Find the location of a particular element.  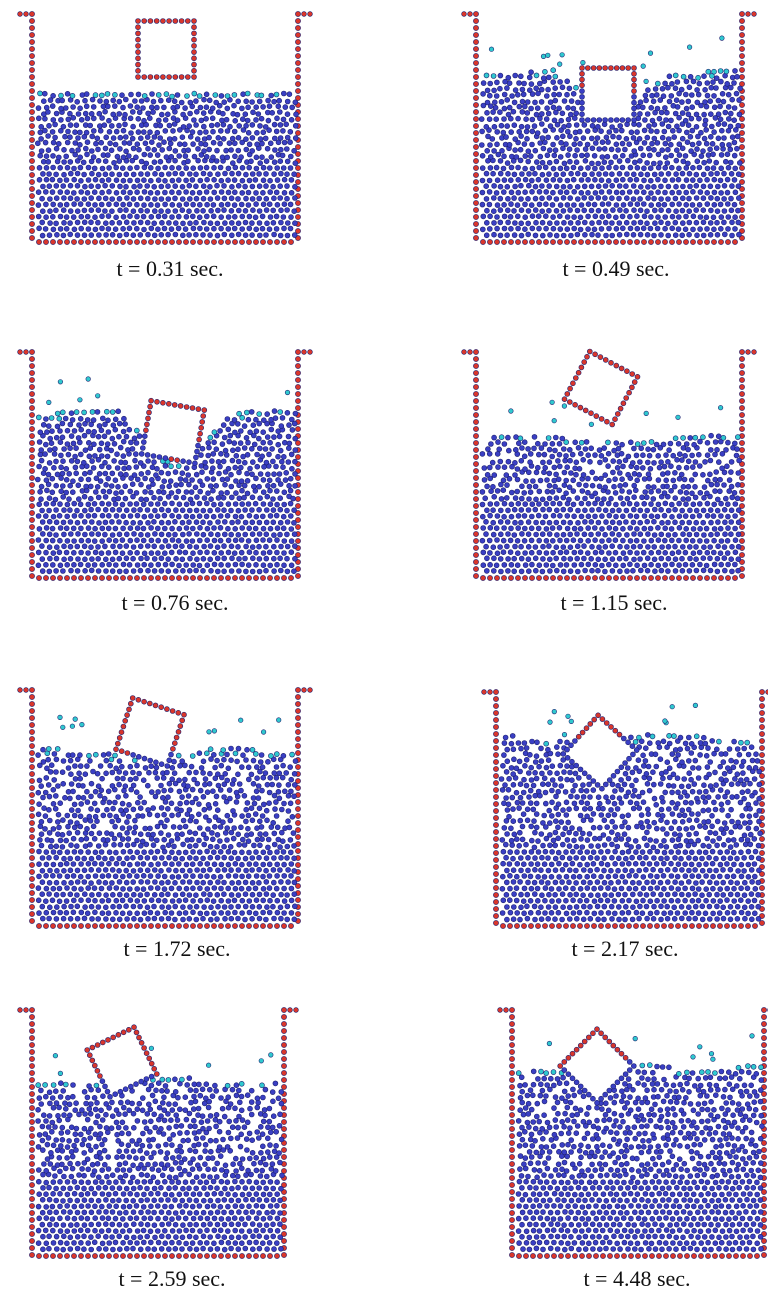

block-particle-submerged is located at coordinates (634, 108).